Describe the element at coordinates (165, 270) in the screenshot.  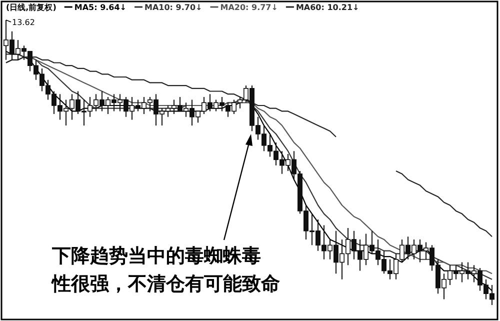
I see `annotation: 下降趋势当中的毒蜘蛛毒性很强，不清仓有可能致命` at that location.